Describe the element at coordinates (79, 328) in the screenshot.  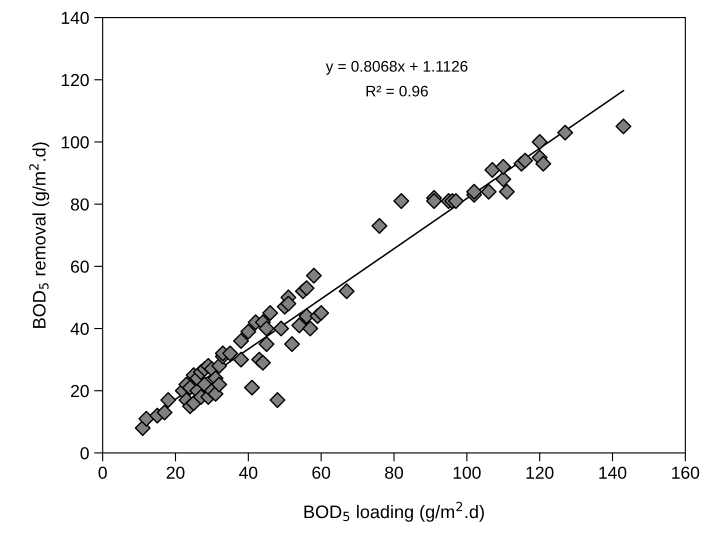
I see `y-tick-label: 40` at that location.